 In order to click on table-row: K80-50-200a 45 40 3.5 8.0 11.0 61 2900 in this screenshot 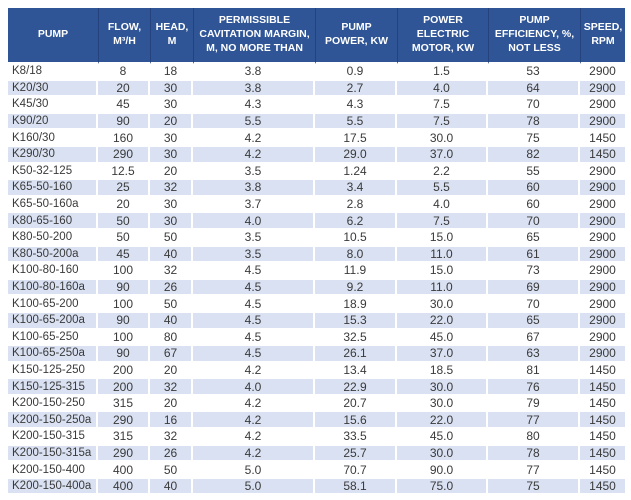, I will do `click(316, 255)`.